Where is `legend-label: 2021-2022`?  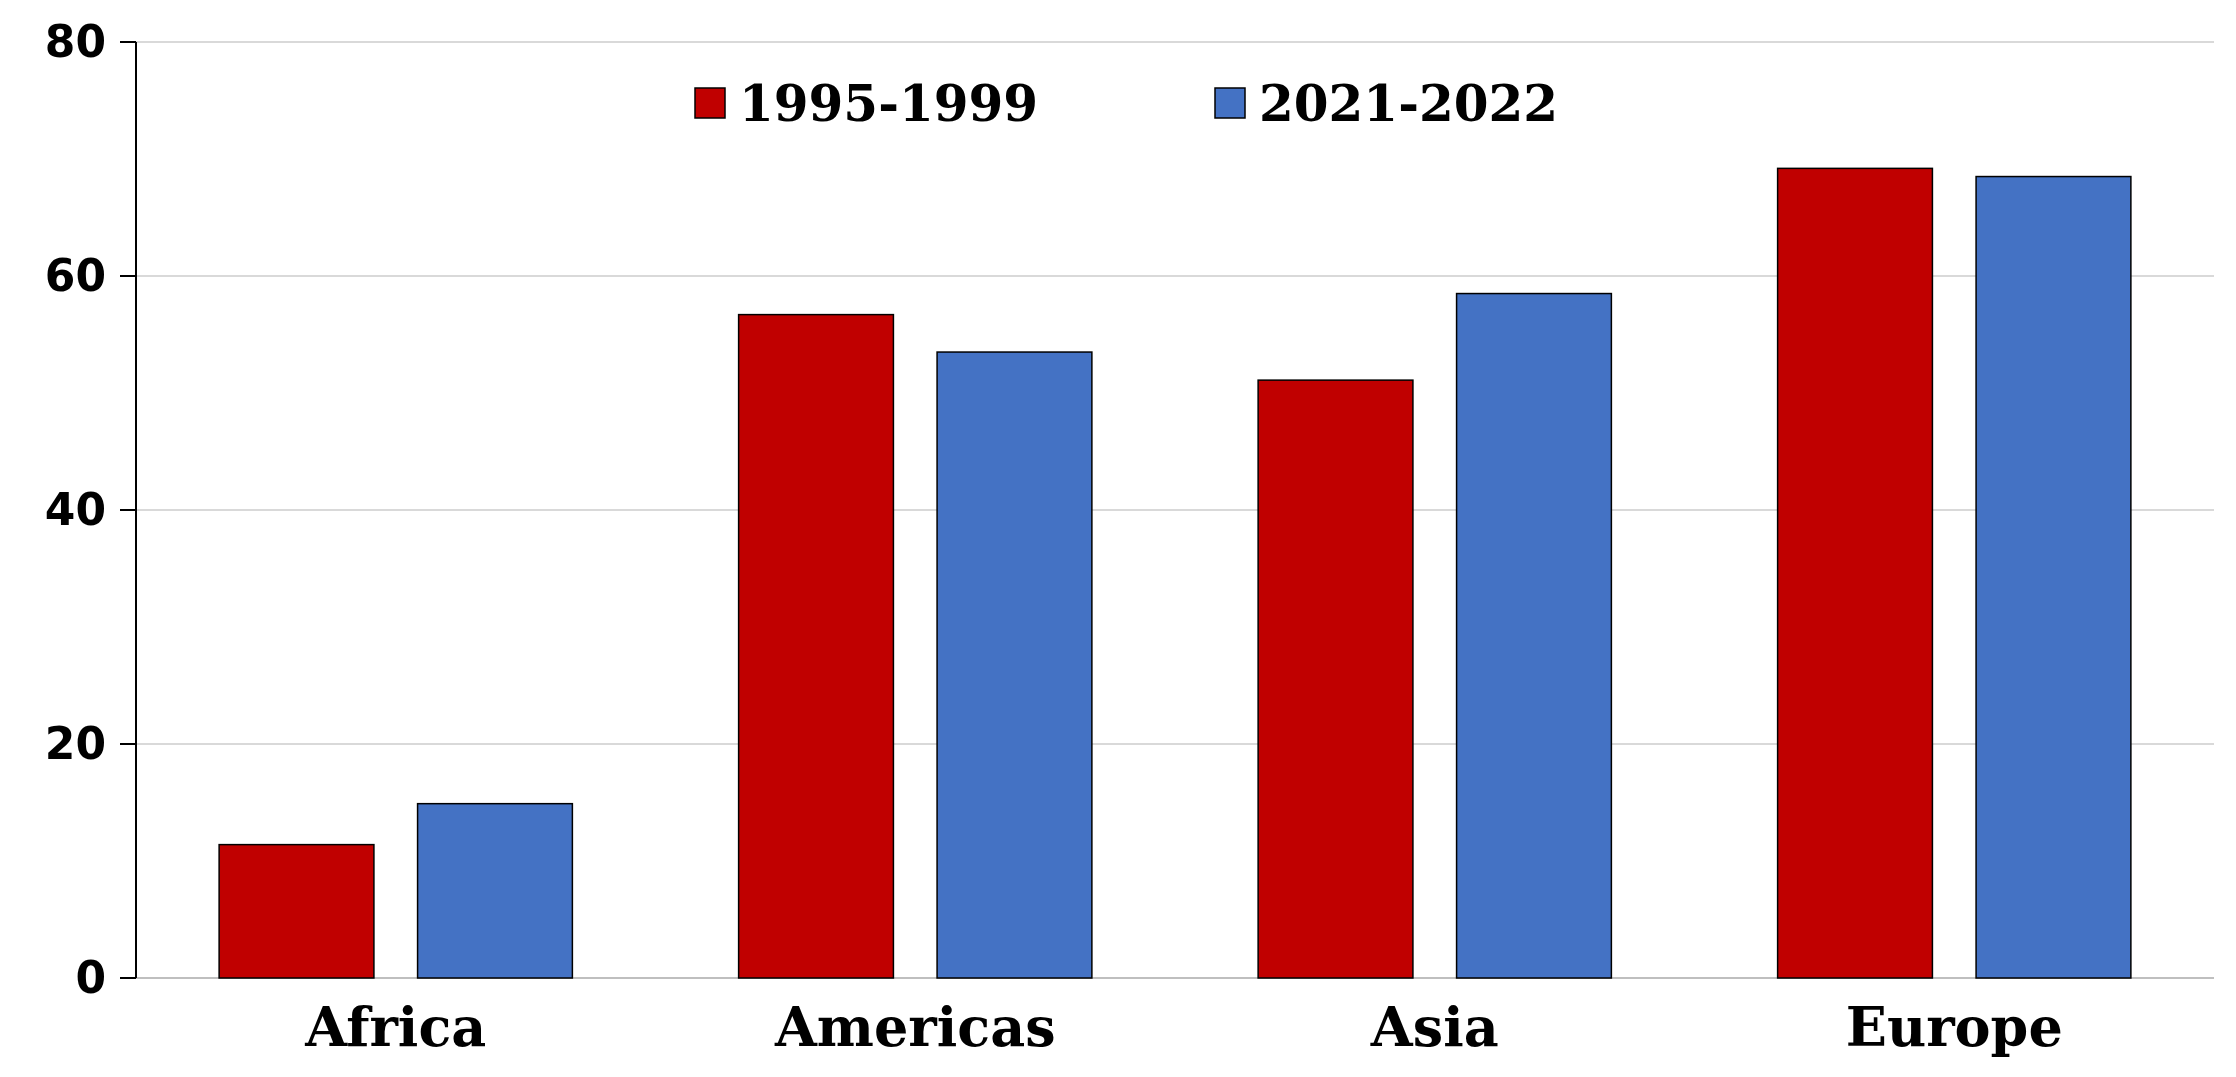 legend-label: 2021-2022 is located at coordinates (1409, 103).